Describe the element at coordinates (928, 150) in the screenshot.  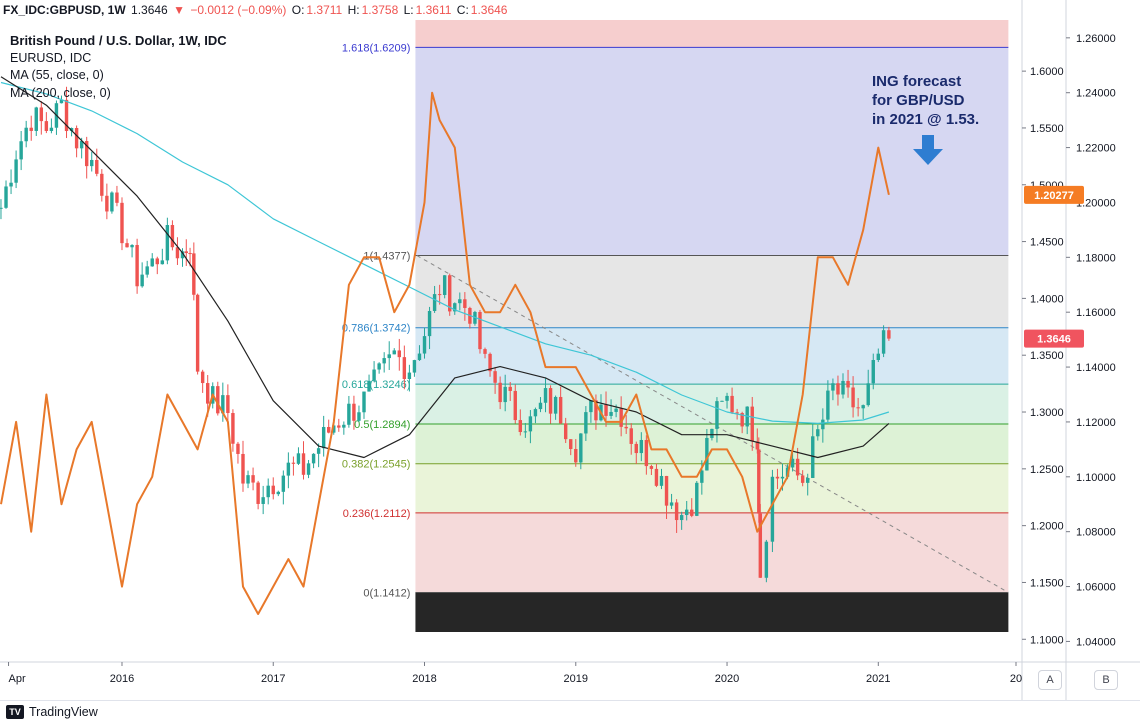
I see `down-arrow-icon` at that location.